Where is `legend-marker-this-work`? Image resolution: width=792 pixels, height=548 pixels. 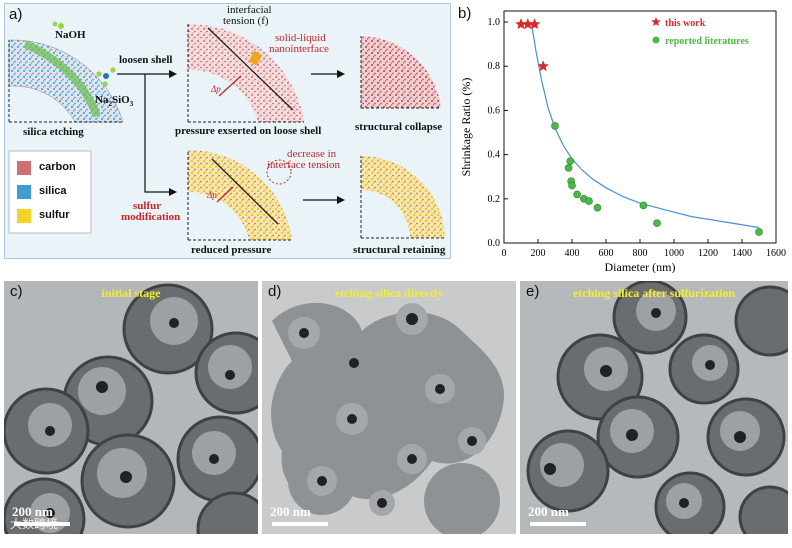
legend-marker-this-work is located at coordinates (656, 21).